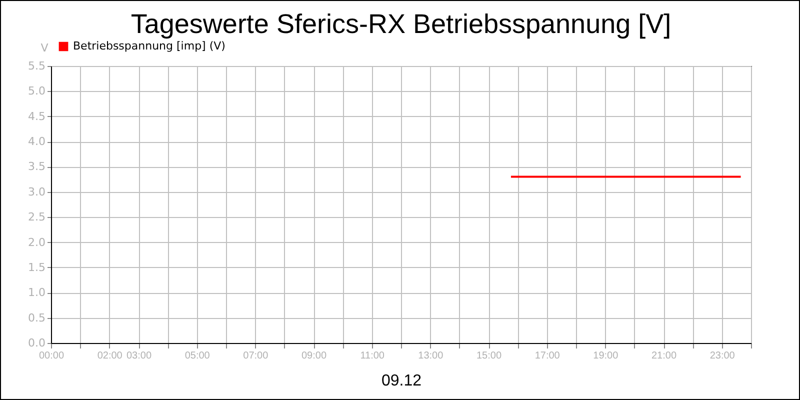 Image resolution: width=800 pixels, height=400 pixels. What do you see at coordinates (37, 66) in the screenshot?
I see `y-tick-label: 5.5` at bounding box center [37, 66].